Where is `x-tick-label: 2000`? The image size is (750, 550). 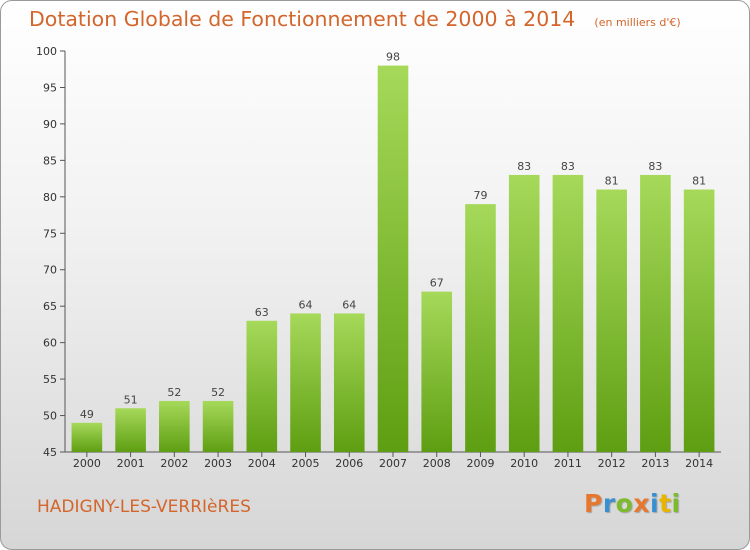 x-tick-label: 2000 is located at coordinates (87, 463).